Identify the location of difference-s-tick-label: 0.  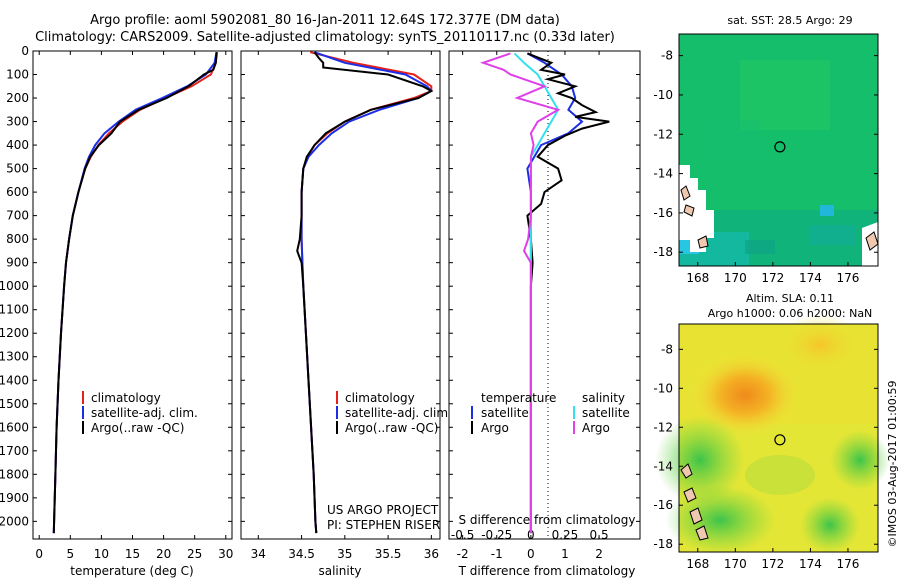
(531, 535).